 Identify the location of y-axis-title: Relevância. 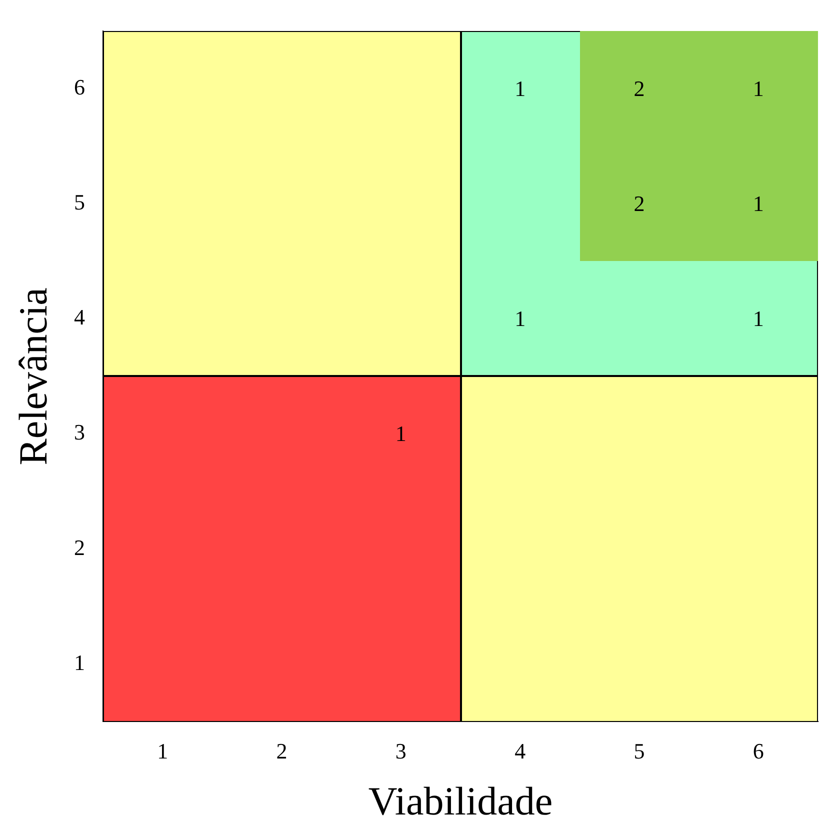
(33, 376).